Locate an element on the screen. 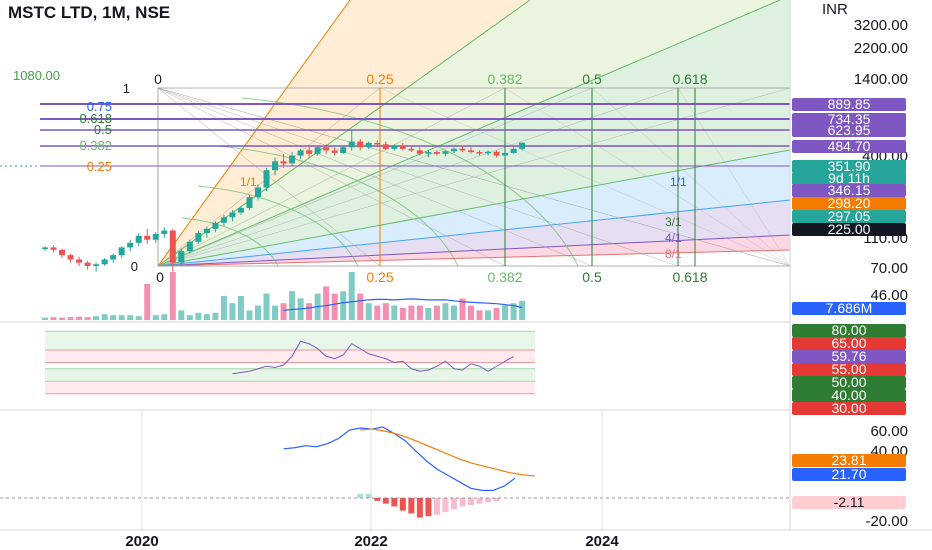 The image size is (932, 550). time-axis-tick: 2024 is located at coordinates (602, 541).